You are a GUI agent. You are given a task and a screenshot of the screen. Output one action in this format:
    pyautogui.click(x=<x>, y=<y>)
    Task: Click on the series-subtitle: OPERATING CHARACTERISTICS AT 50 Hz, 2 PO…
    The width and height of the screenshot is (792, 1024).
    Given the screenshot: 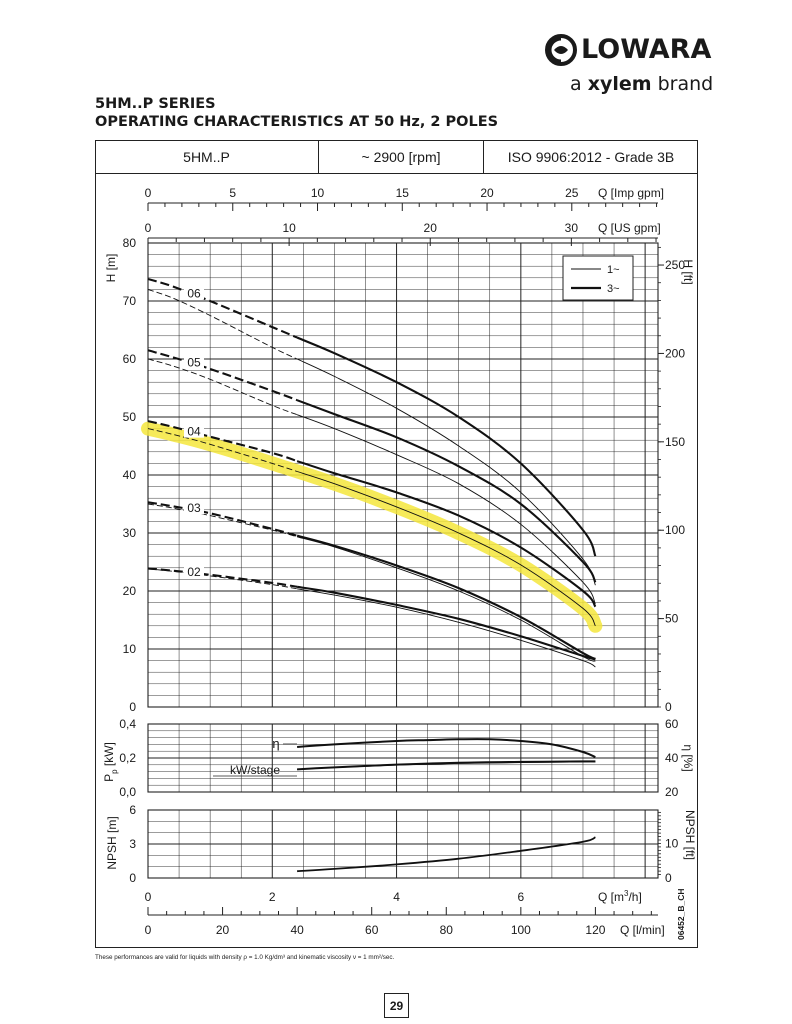 What is the action you would take?
    pyautogui.click(x=297, y=122)
    